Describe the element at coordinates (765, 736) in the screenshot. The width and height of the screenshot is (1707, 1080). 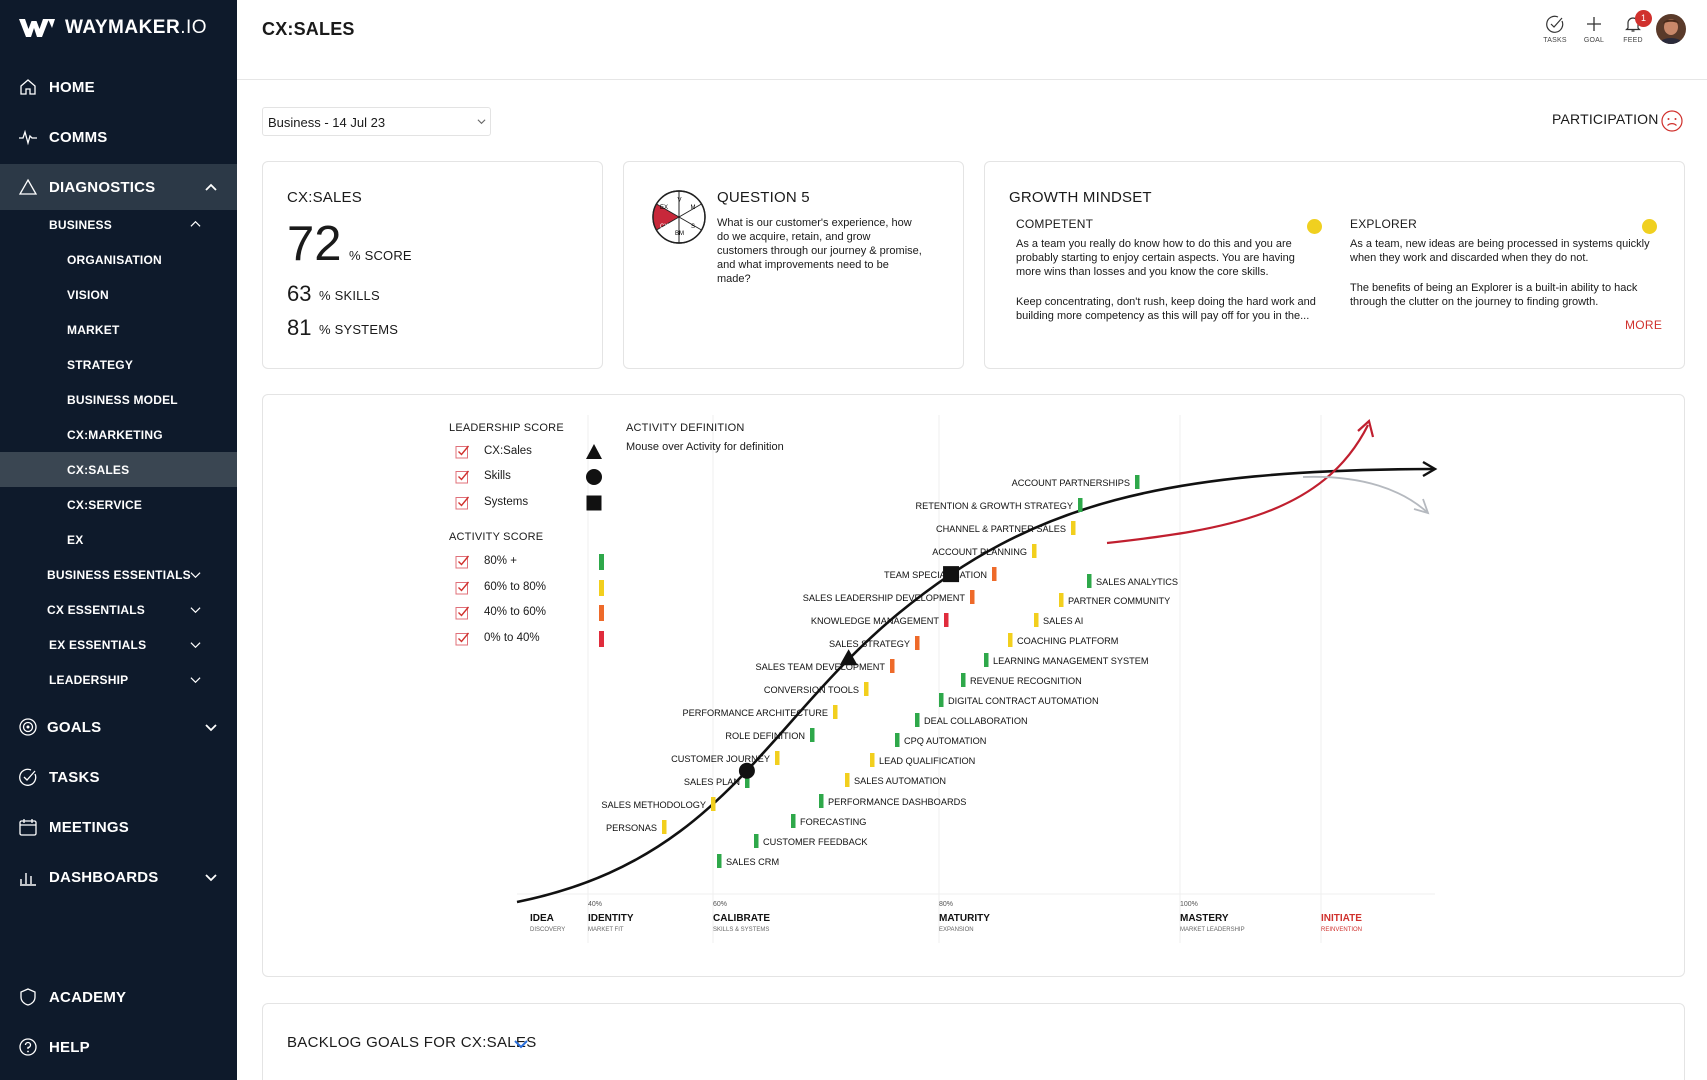
I see `activity-label: ROLE DEFINITION` at that location.